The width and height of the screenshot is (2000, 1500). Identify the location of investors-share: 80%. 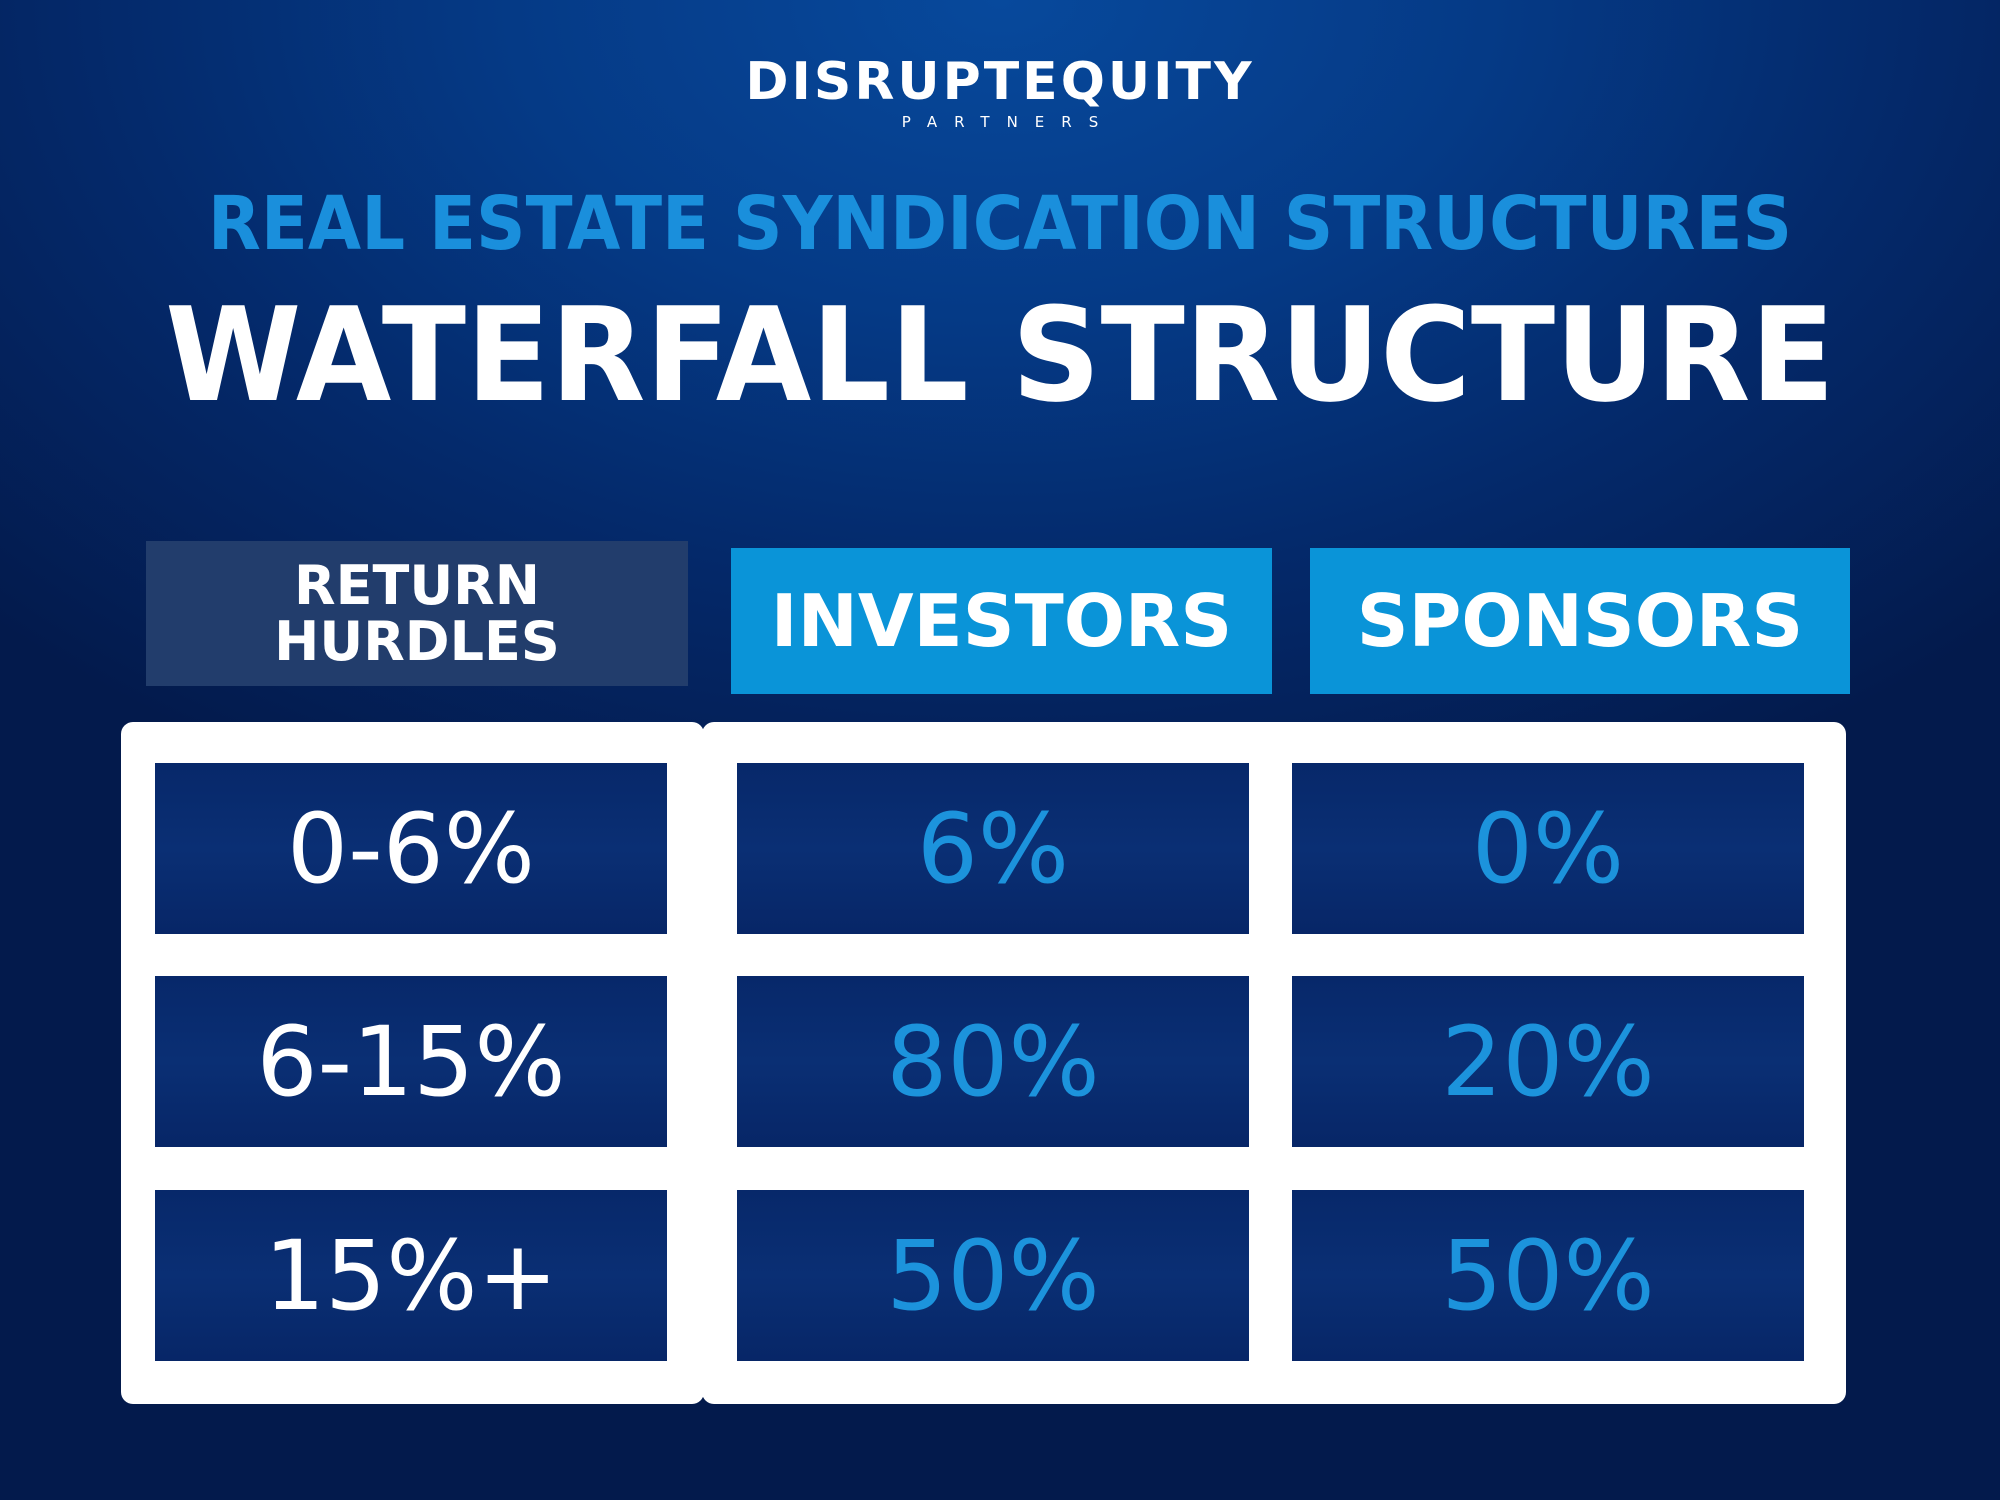
(993, 1061).